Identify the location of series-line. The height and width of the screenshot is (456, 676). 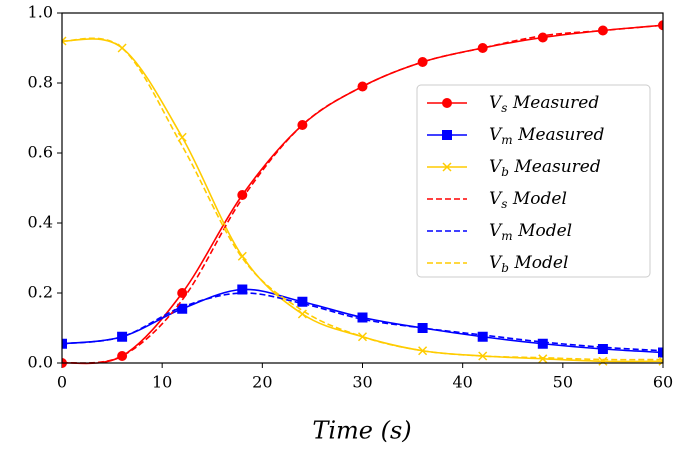
(362, 322).